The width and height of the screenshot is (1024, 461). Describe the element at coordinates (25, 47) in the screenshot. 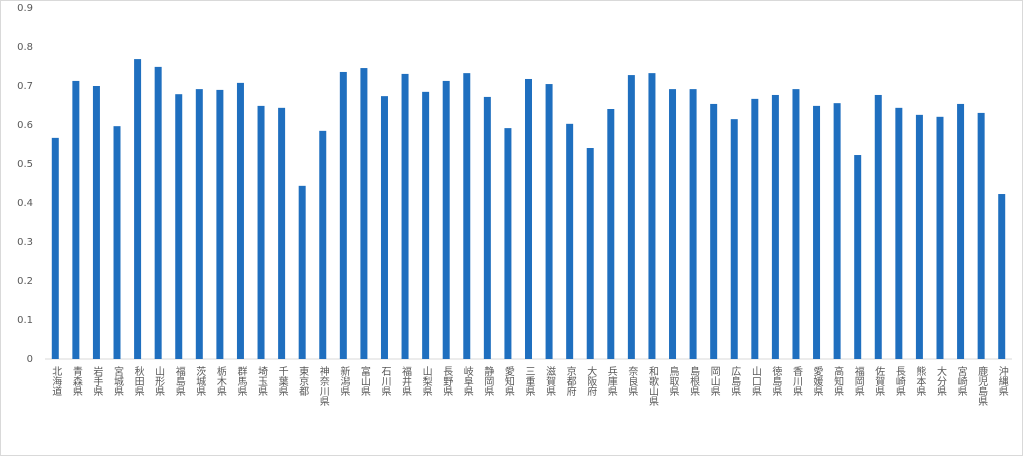

I see `y-tick-label: 0.8` at that location.